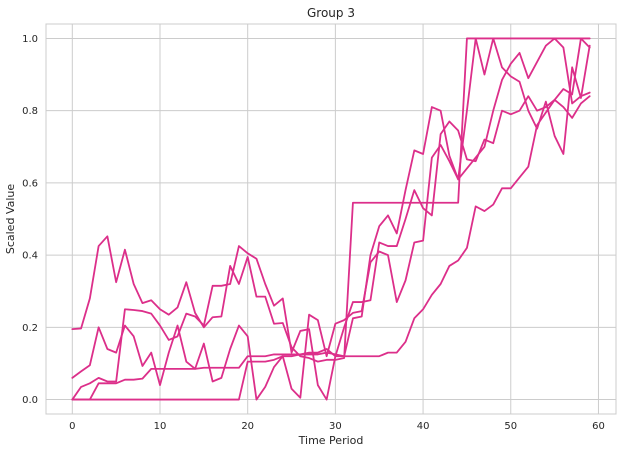  I want to click on y-tick-label: 0.8, so click(30, 111).